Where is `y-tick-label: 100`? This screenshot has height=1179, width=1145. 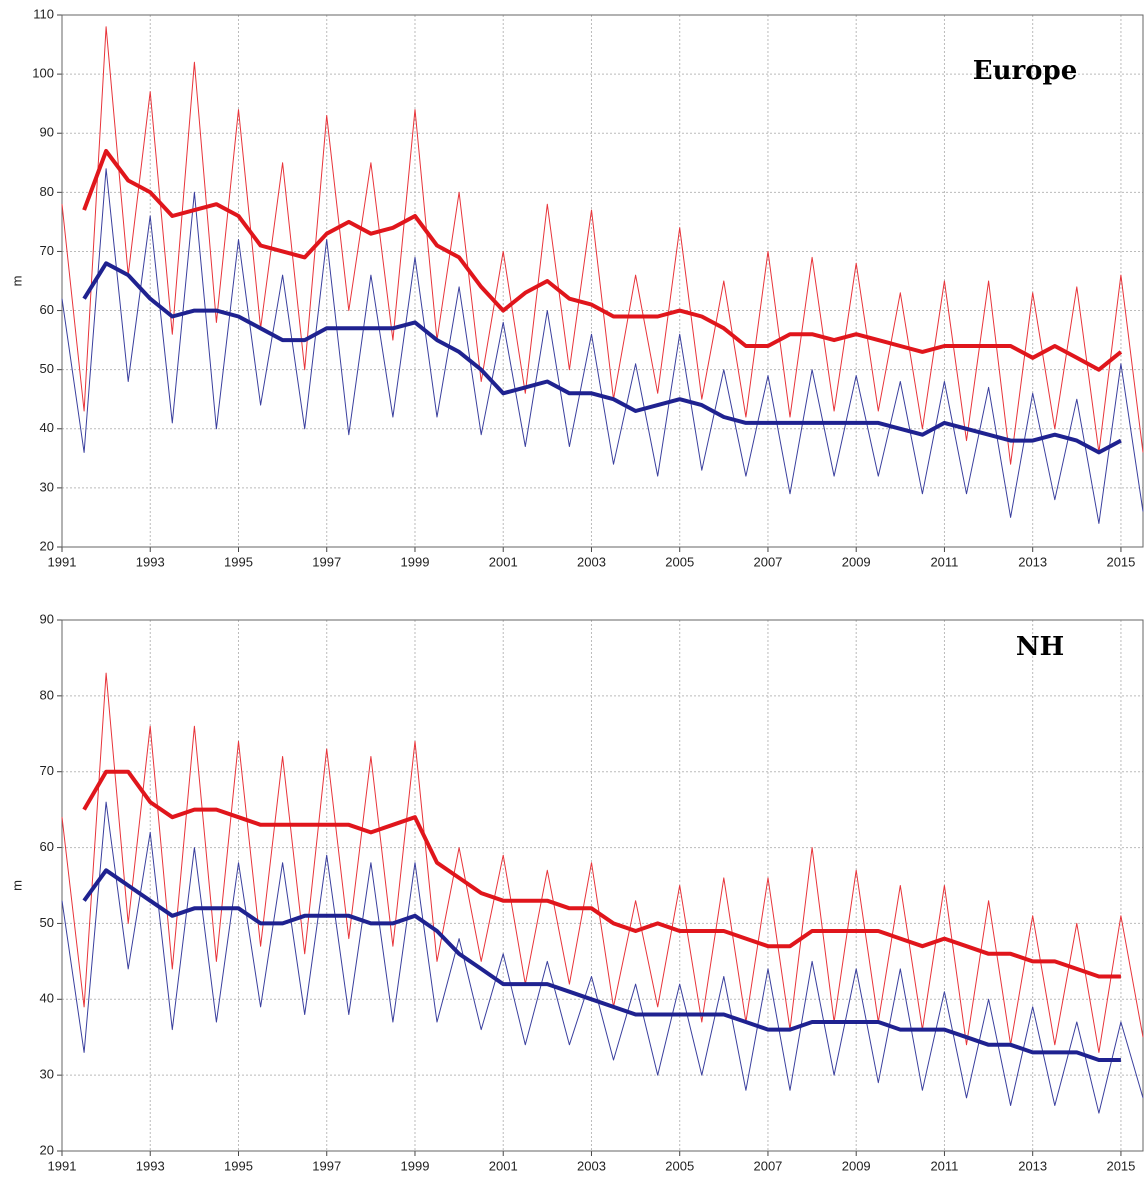
y-tick-label: 100 is located at coordinates (43, 73).